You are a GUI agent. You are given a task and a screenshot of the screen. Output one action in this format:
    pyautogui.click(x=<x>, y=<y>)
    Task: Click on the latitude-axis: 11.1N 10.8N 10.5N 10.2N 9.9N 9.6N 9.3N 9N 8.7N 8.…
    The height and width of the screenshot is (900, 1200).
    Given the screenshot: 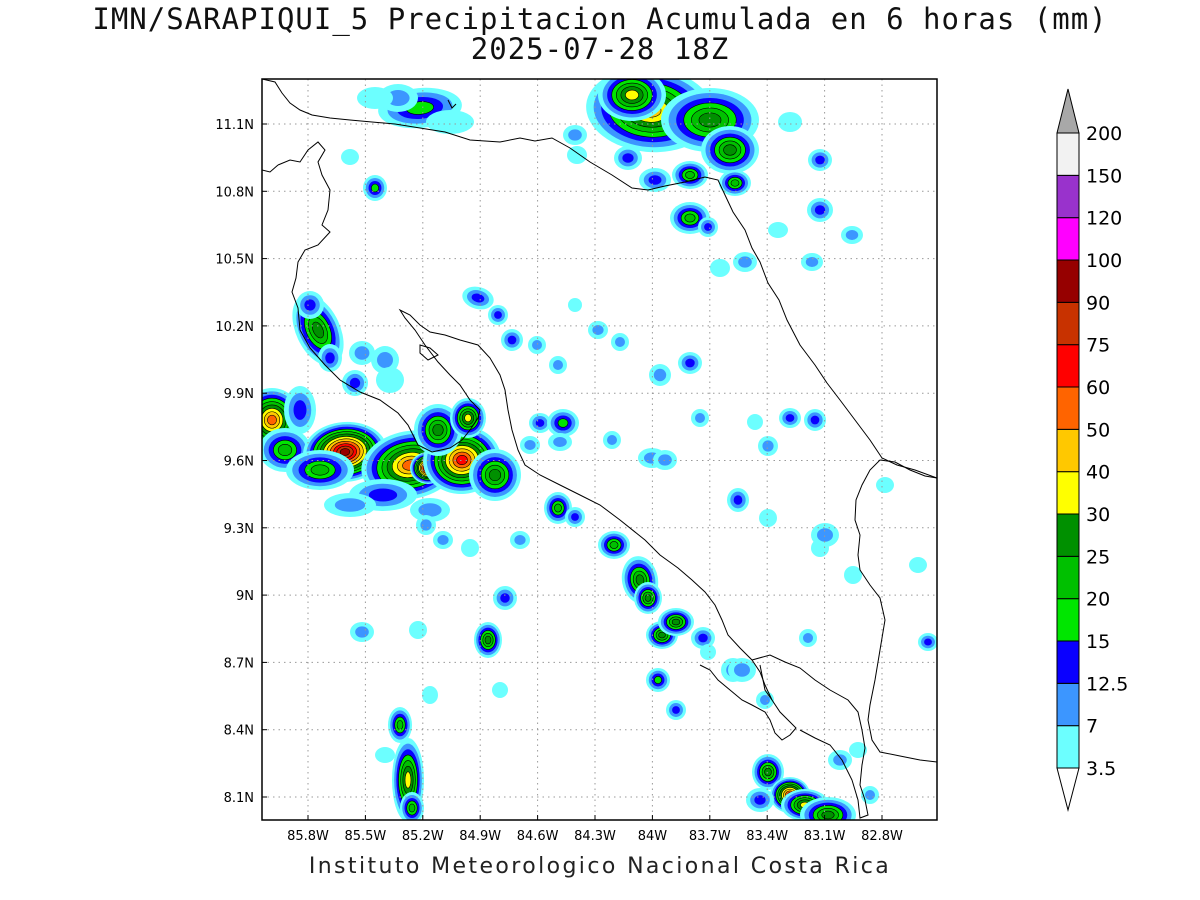 What is the action you would take?
    pyautogui.click(x=241, y=462)
    